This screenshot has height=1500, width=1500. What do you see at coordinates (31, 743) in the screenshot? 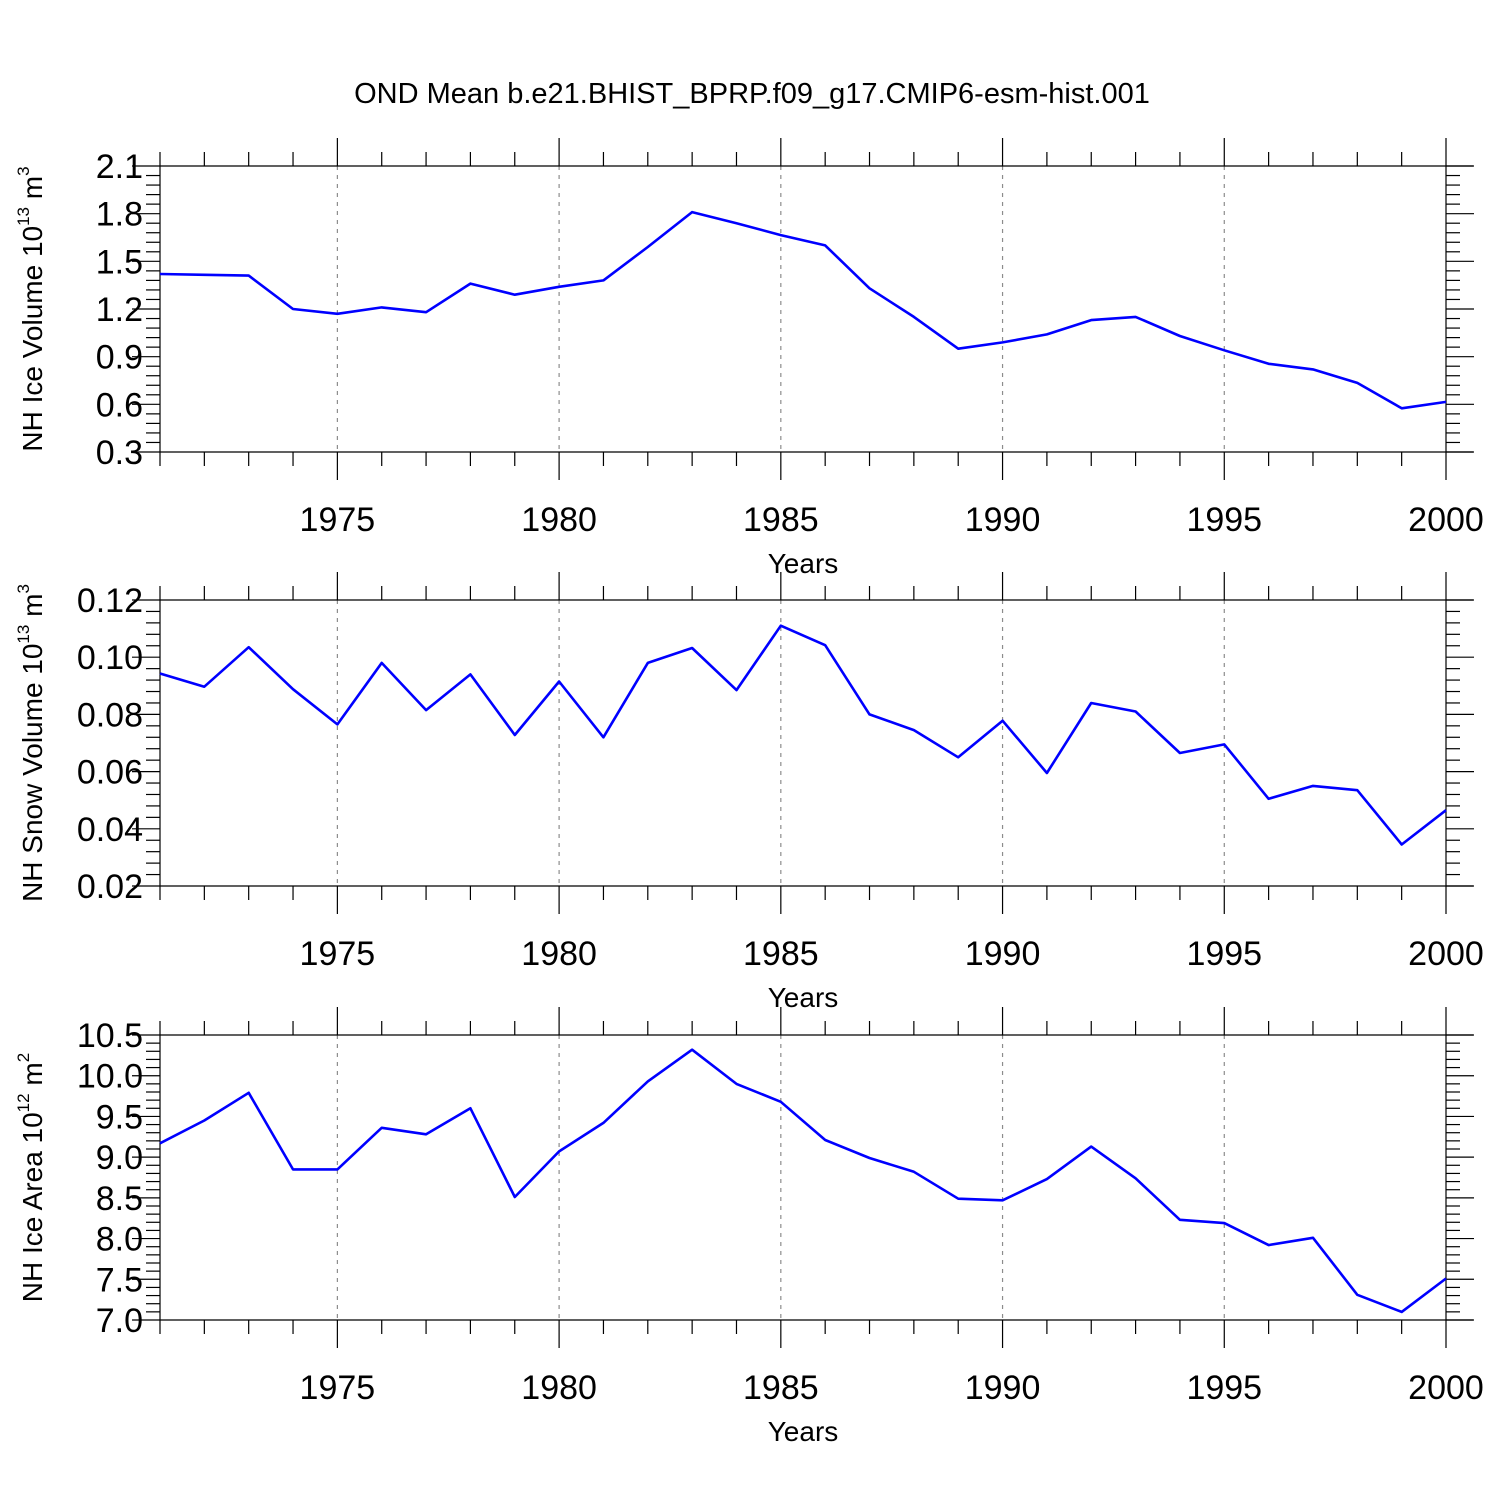
I see `y-axis-label: NH Snow Volume 1013 m3` at bounding box center [31, 743].